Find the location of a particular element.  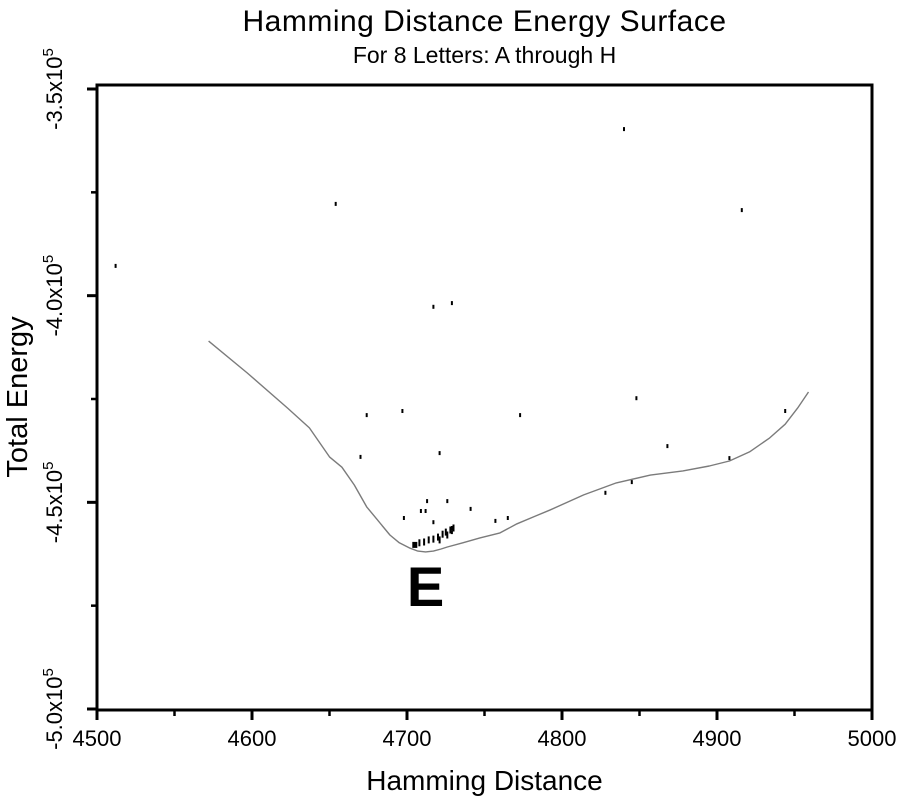

y-tick-label: -4.0x105 is located at coordinates (53, 296).